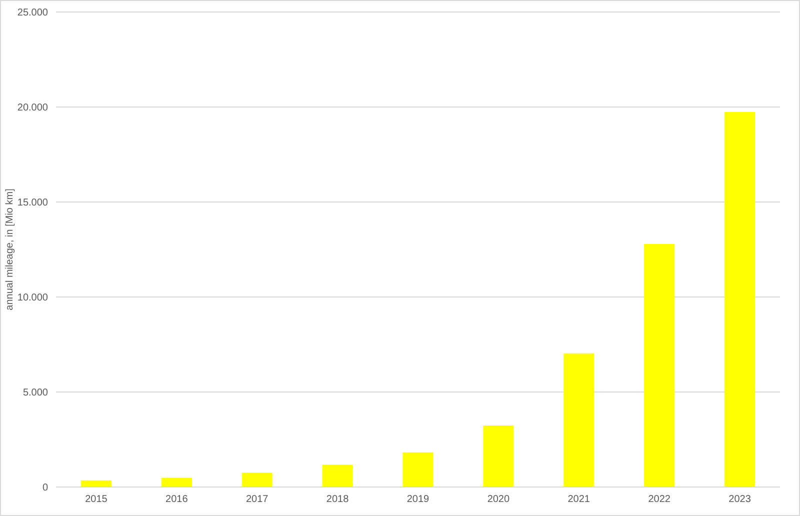  Describe the element at coordinates (498, 500) in the screenshot. I see `x-tick-label: 2020` at that location.